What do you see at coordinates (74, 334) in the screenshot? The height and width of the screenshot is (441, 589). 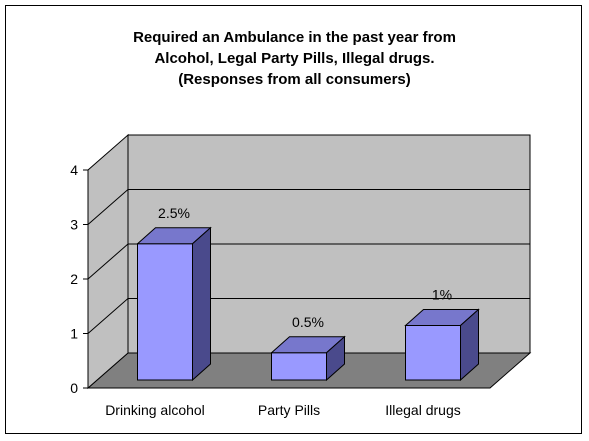 I see `y-tick-label: 1` at bounding box center [74, 334].